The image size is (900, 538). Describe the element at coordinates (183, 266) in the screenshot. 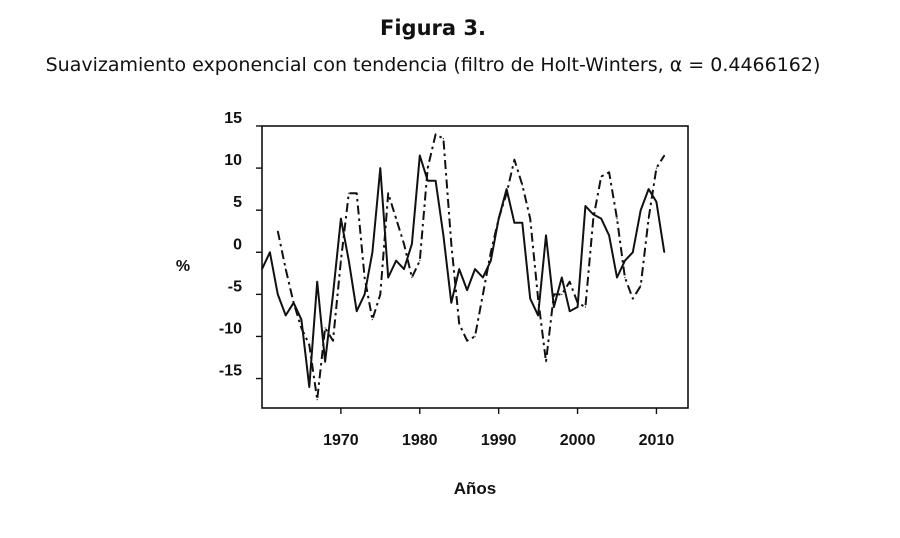

I see `y-axis-label: %` at that location.